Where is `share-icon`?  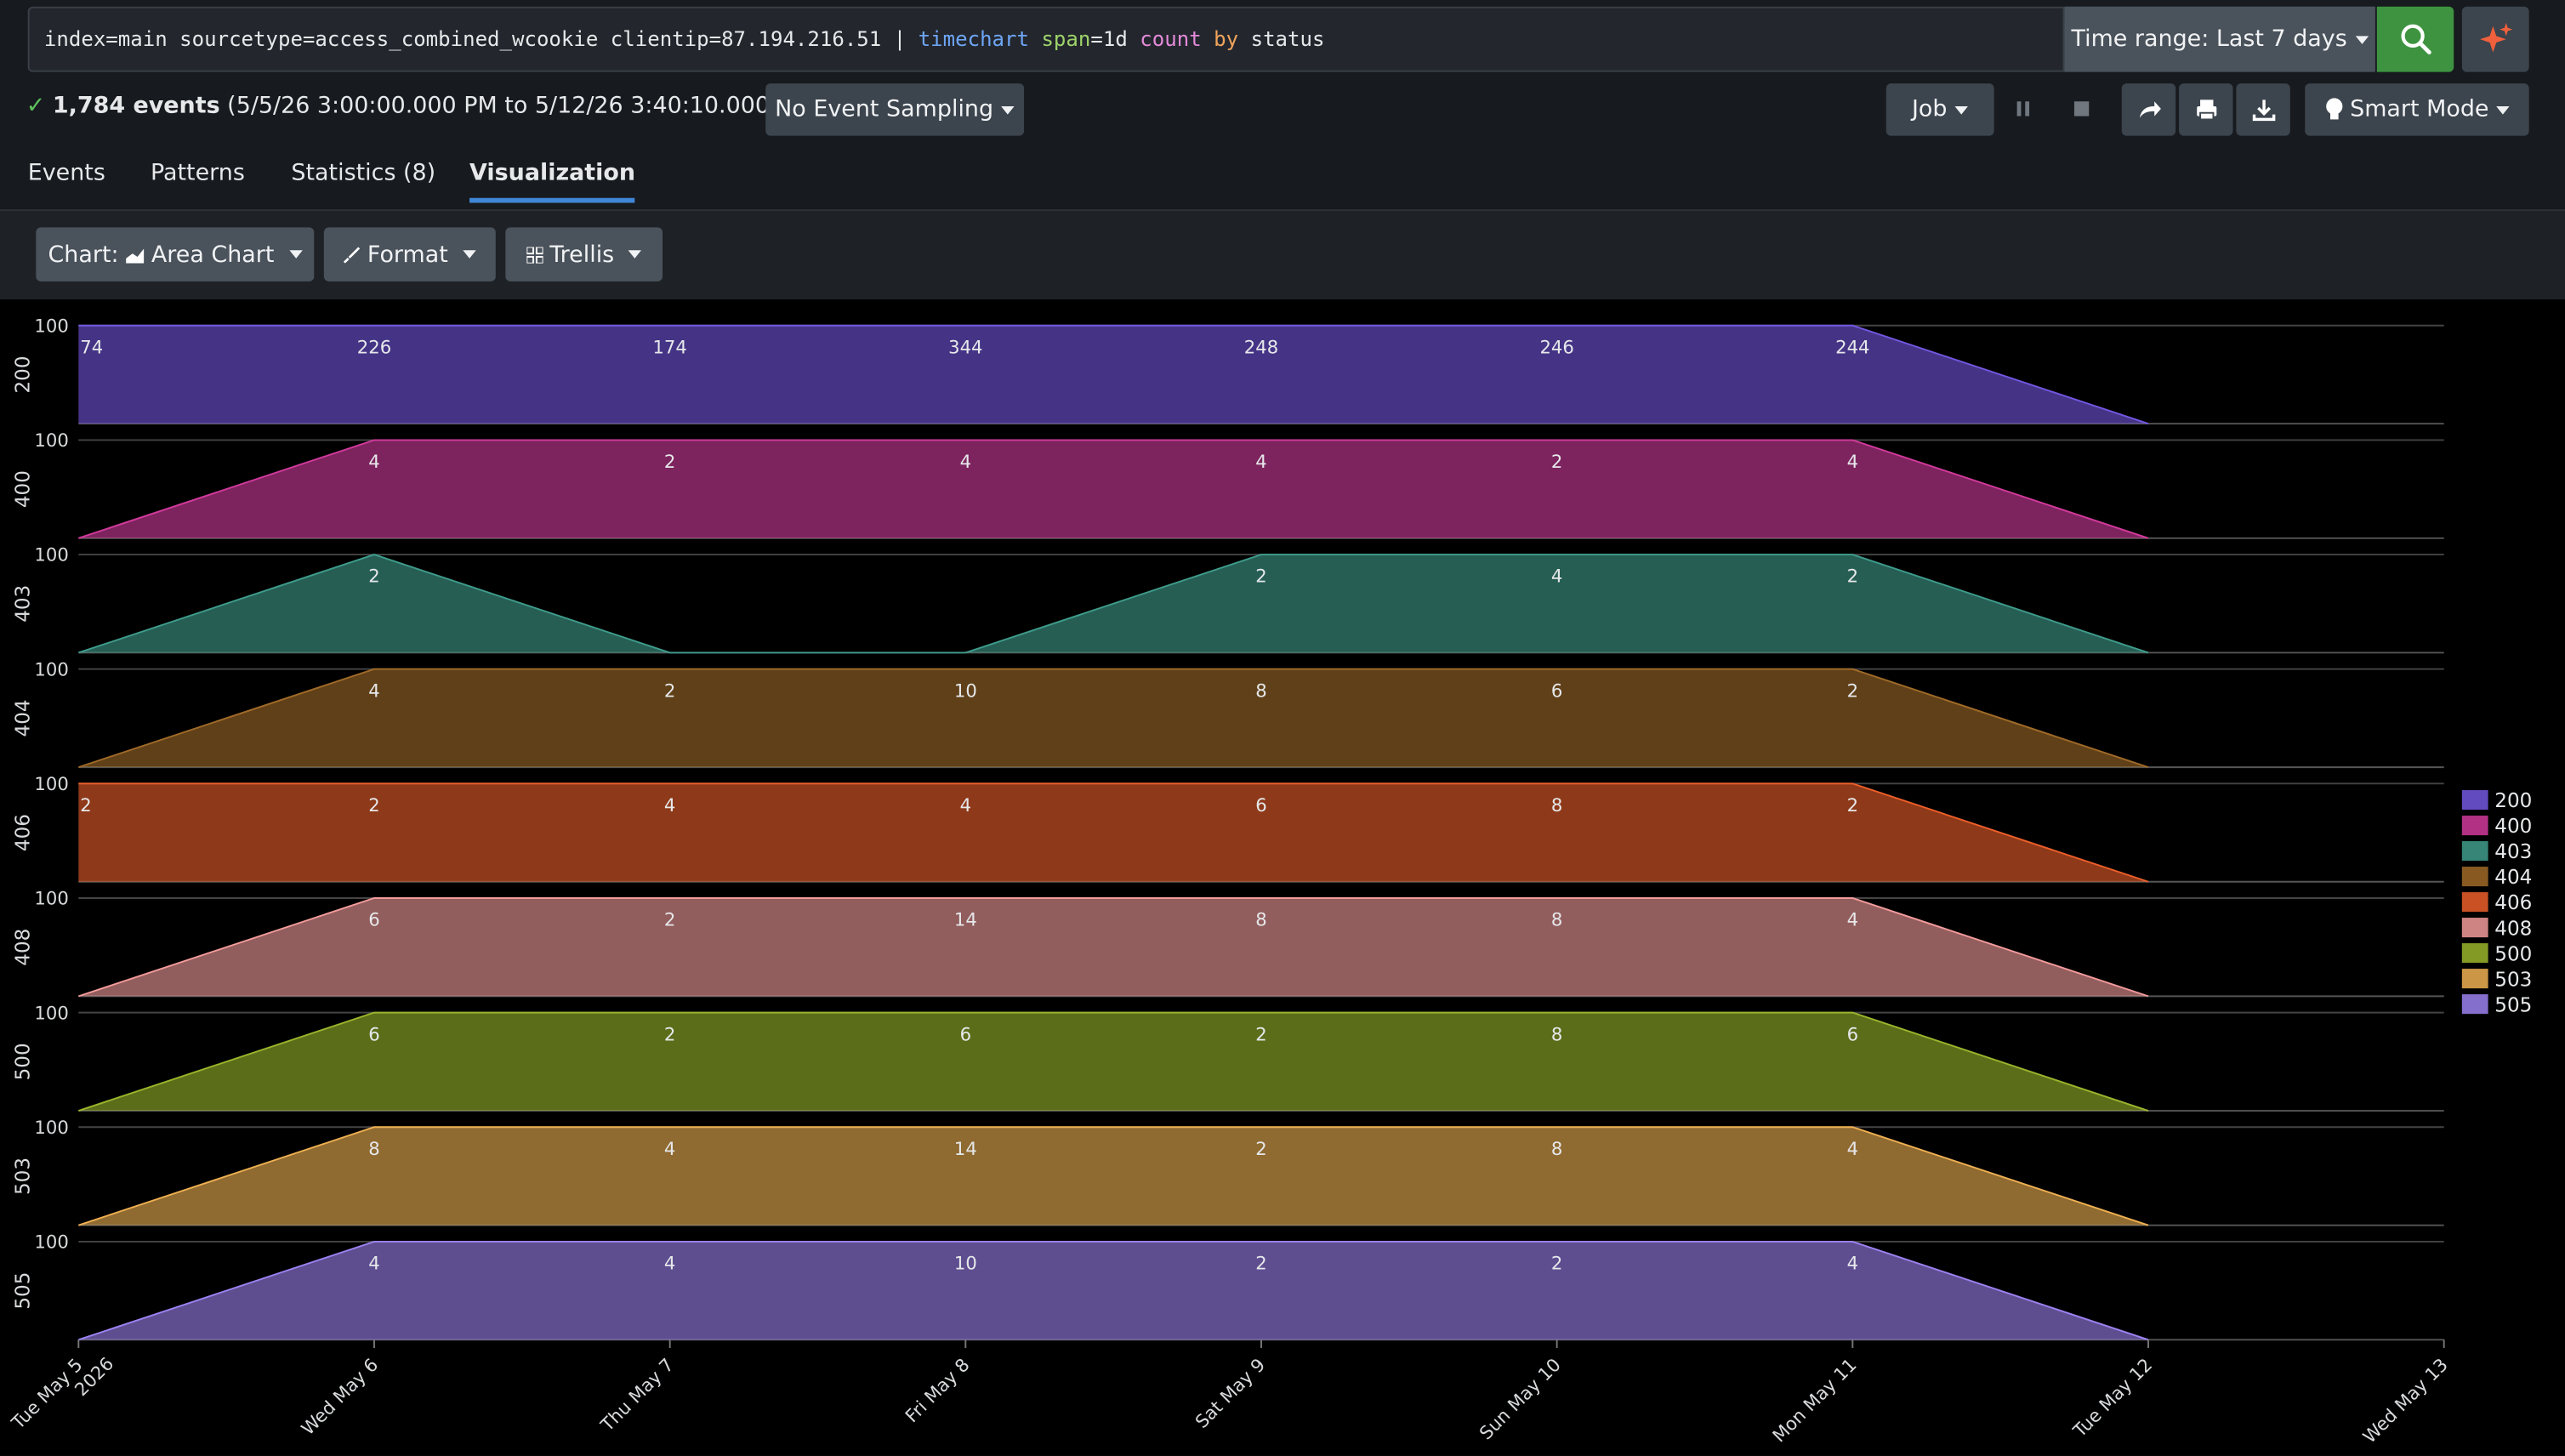
share-icon is located at coordinates (2149, 110).